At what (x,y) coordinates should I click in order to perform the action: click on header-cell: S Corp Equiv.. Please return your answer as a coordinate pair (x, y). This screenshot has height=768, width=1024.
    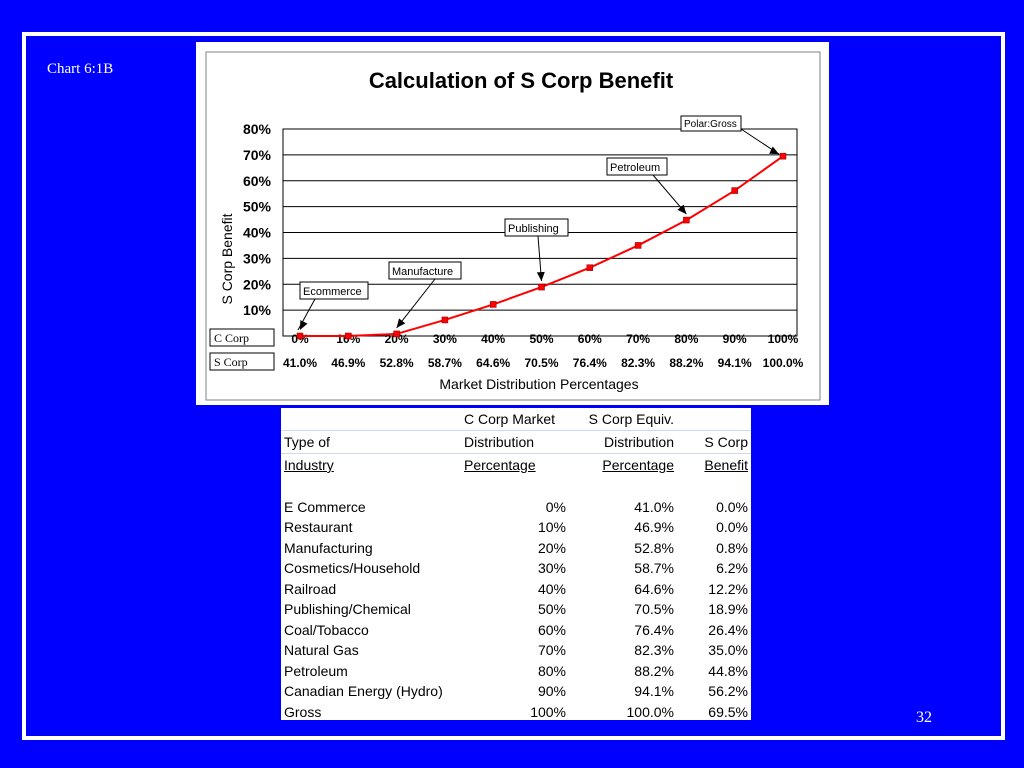
    Looking at the image, I should click on (623, 419).